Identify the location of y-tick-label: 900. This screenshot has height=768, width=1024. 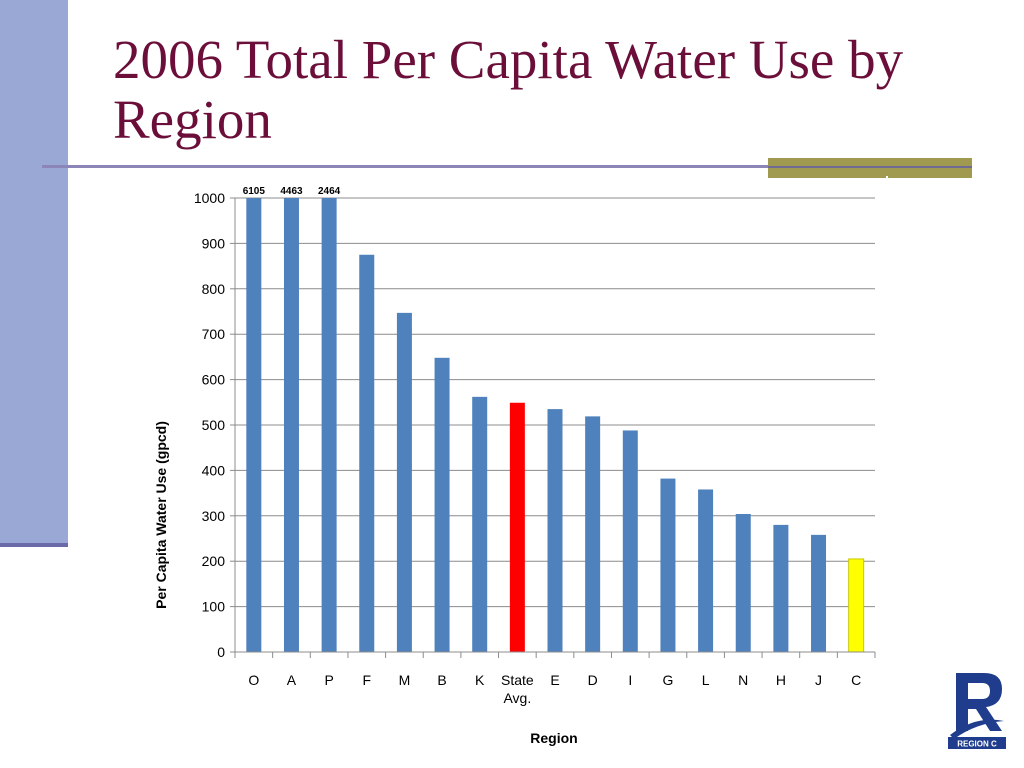
(214, 243).